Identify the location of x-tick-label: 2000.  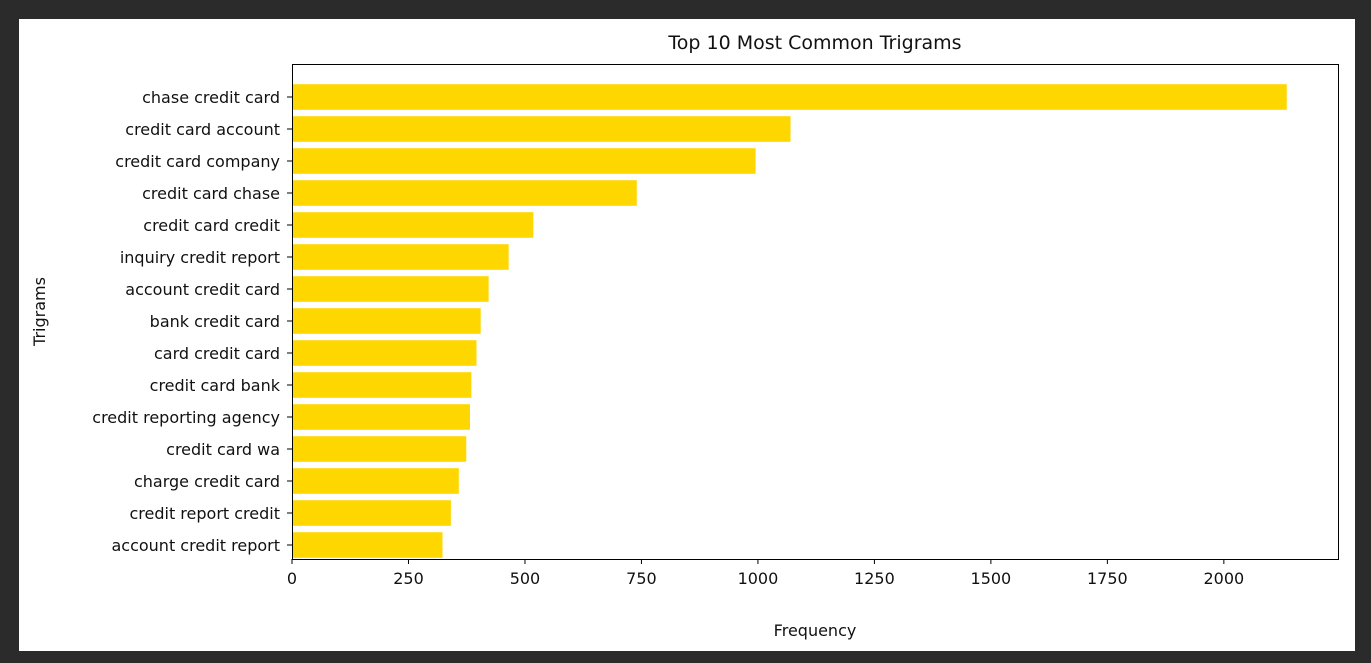
(1223, 578).